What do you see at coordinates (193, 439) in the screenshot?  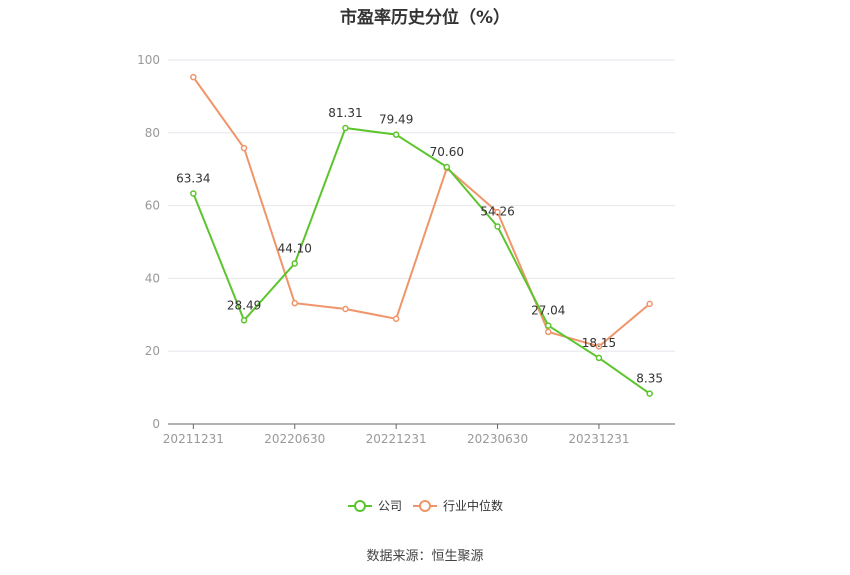 I see `x-tick-label: 20211231` at bounding box center [193, 439].